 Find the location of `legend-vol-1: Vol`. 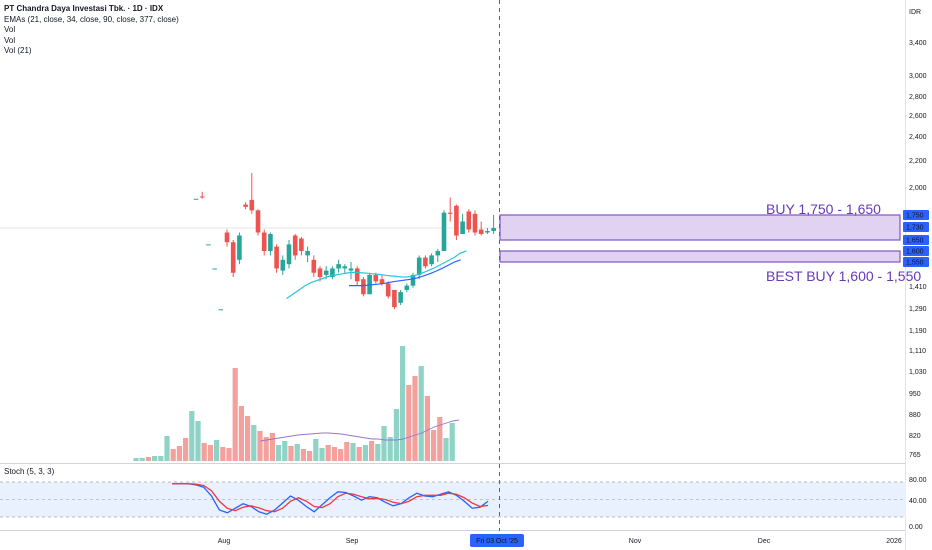

legend-vol-1: Vol is located at coordinates (10, 29).